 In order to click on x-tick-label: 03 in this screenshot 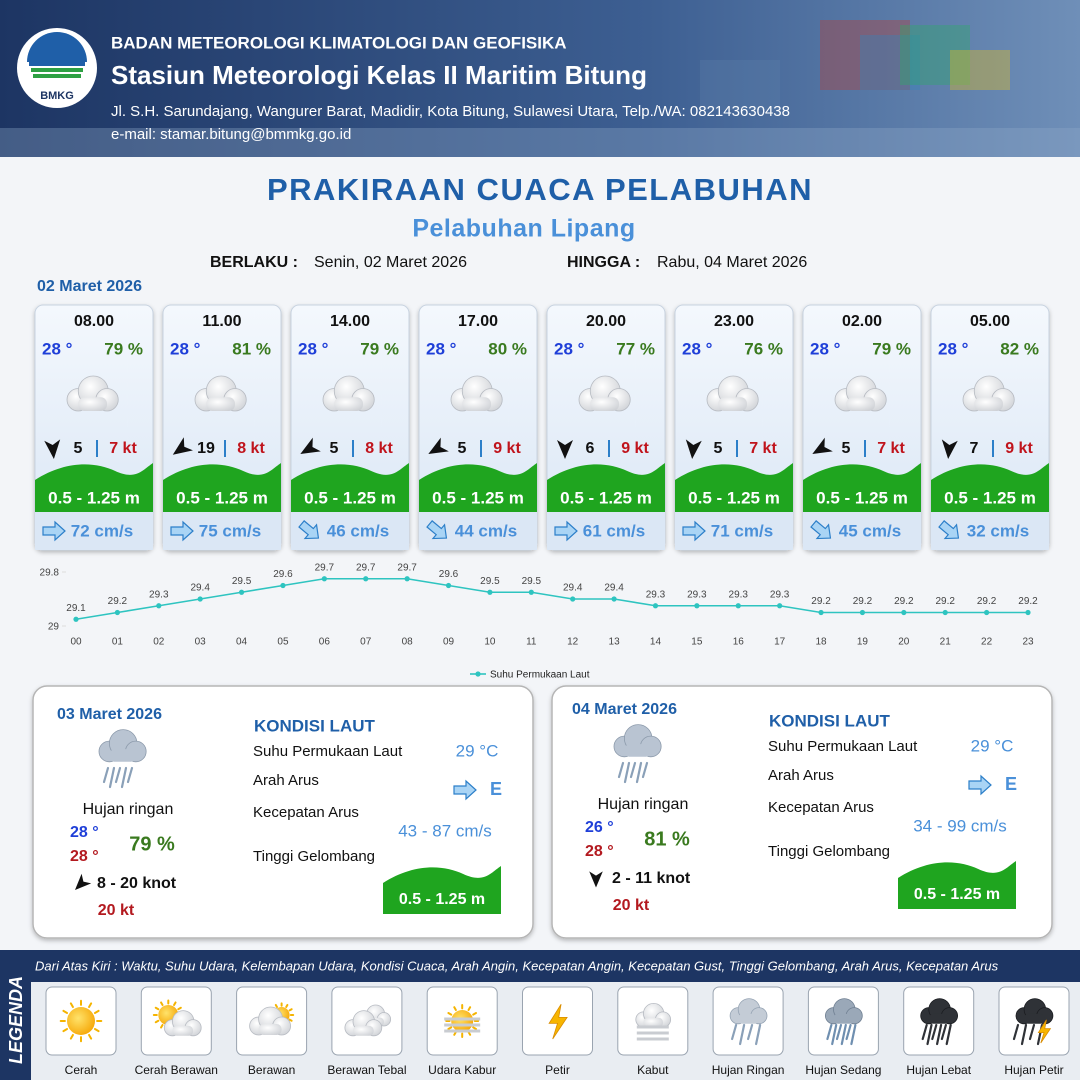, I will do `click(201, 642)`.